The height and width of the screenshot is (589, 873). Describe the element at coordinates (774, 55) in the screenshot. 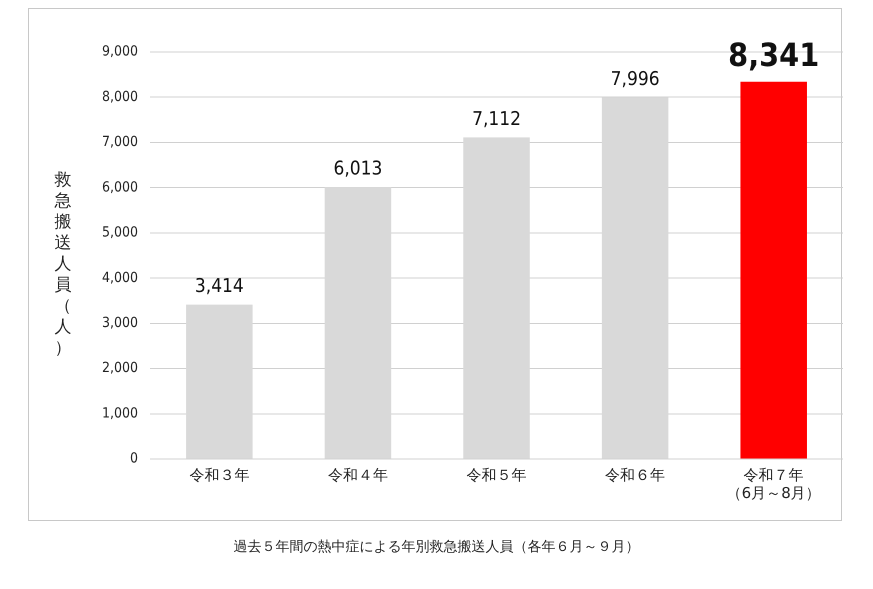

I see `data-label: 8,341` at that location.